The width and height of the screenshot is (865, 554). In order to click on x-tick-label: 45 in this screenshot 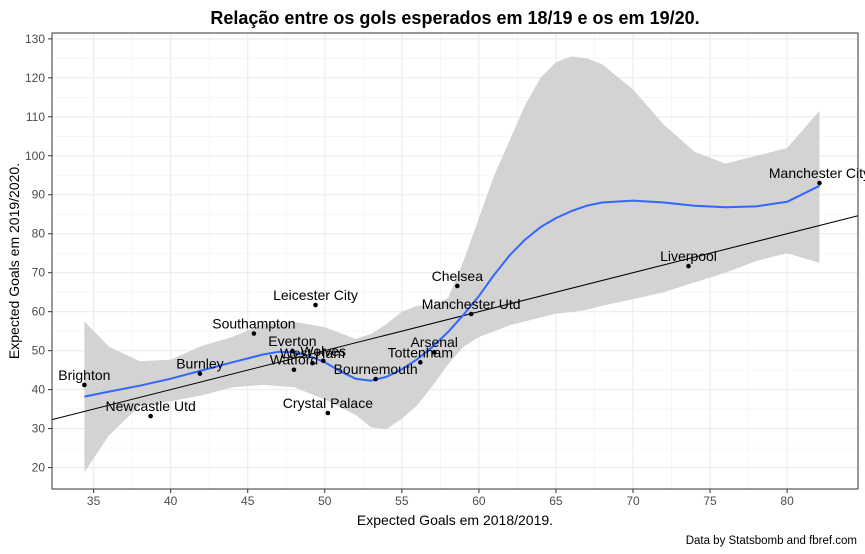, I will do `click(248, 501)`.